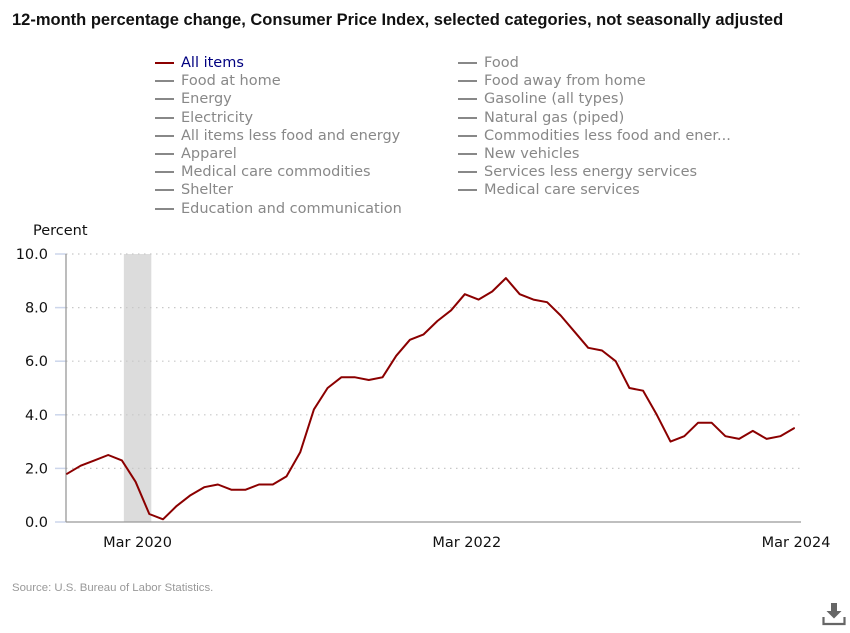 The width and height of the screenshot is (850, 633). Describe the element at coordinates (369, 380) in the screenshot. I see `data-point: Aug 2021: 5.3` at that location.